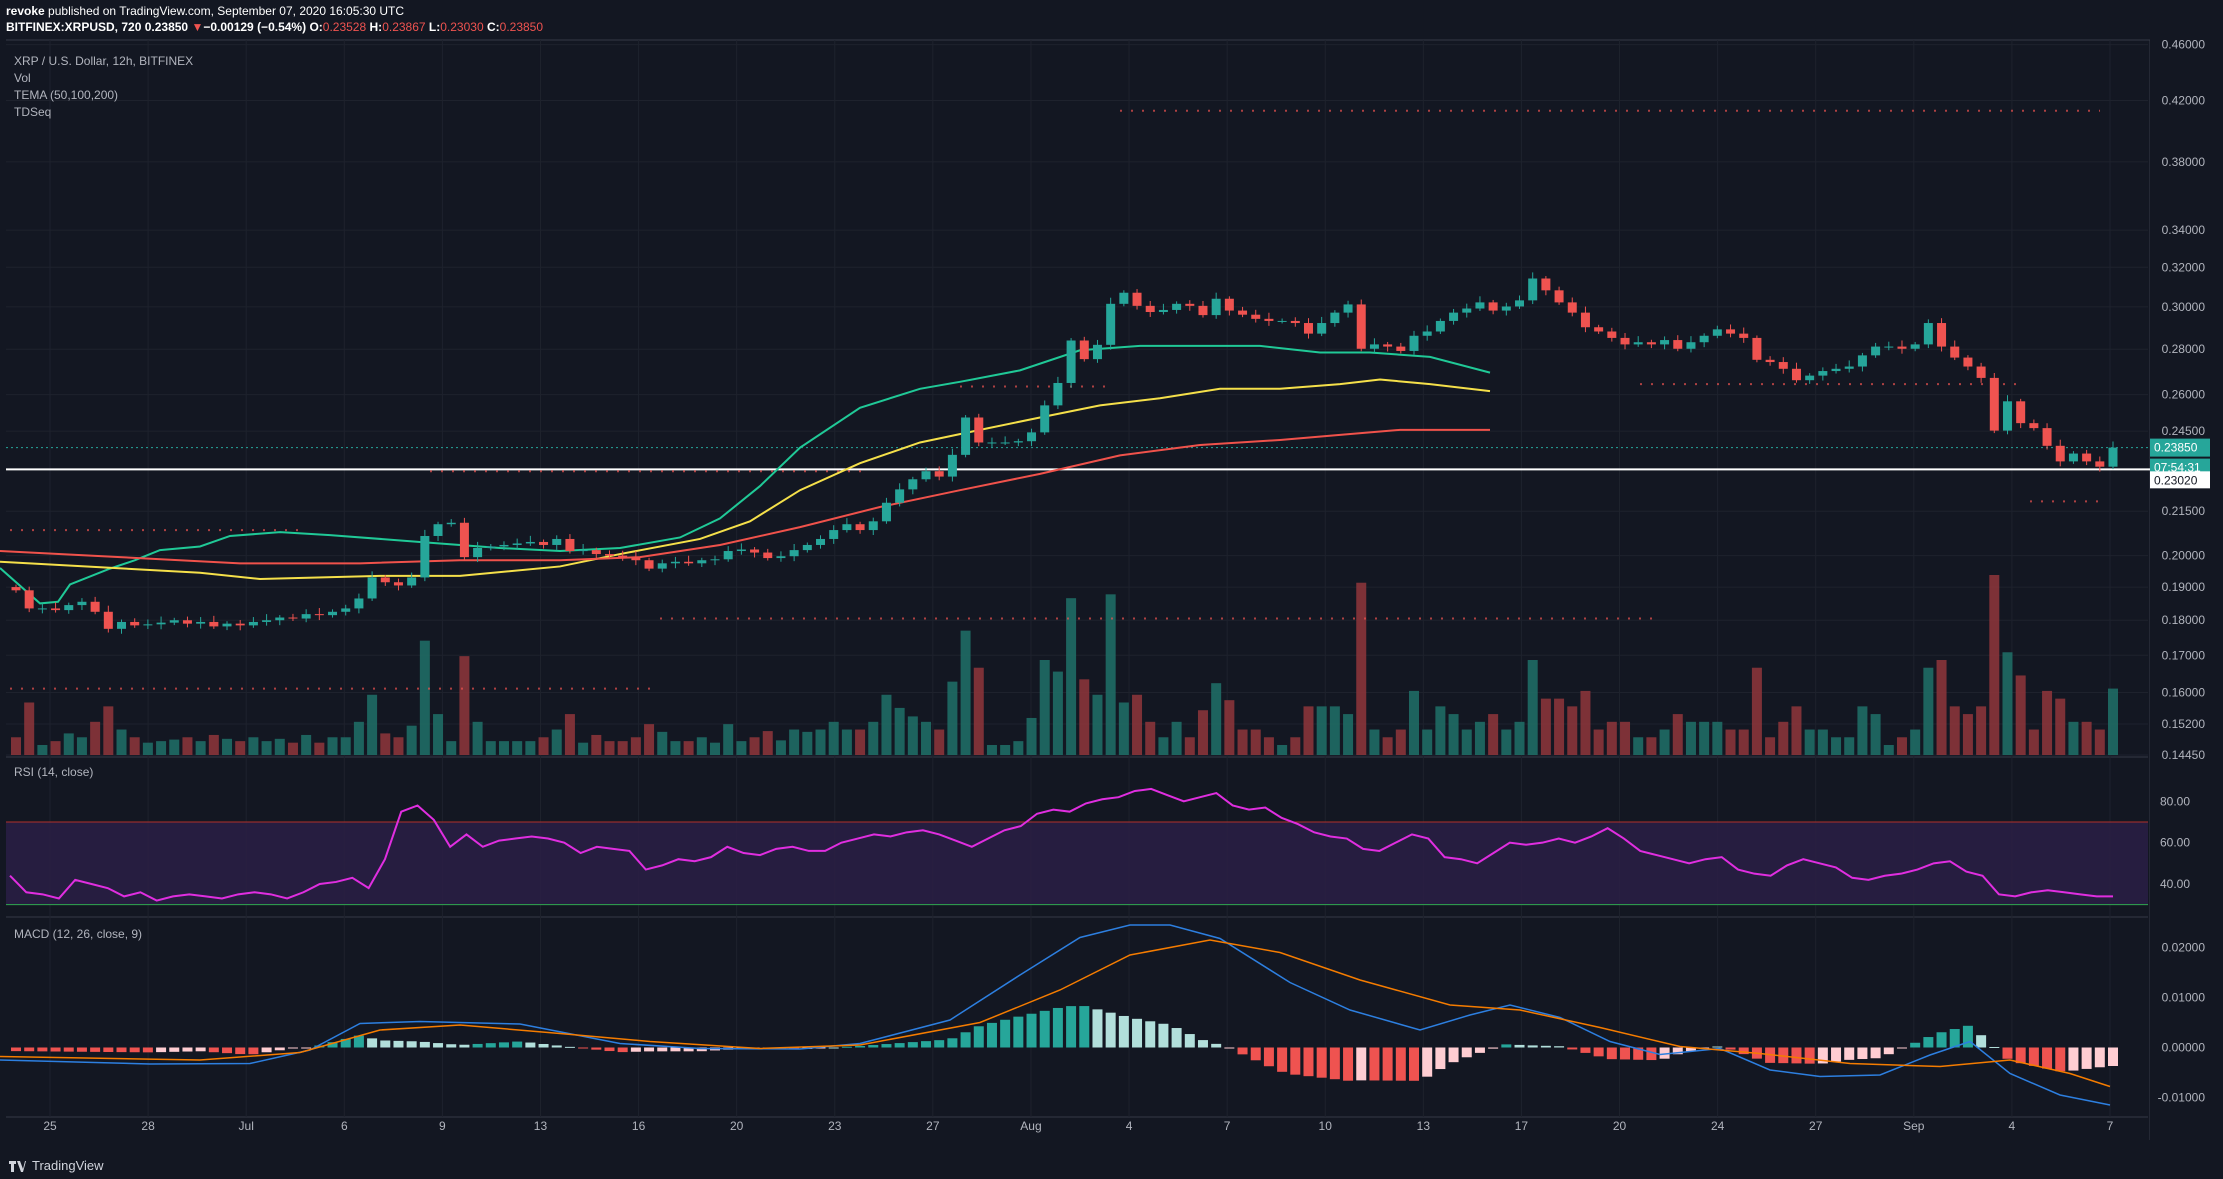  I want to click on tema-line, so click(745, 496).